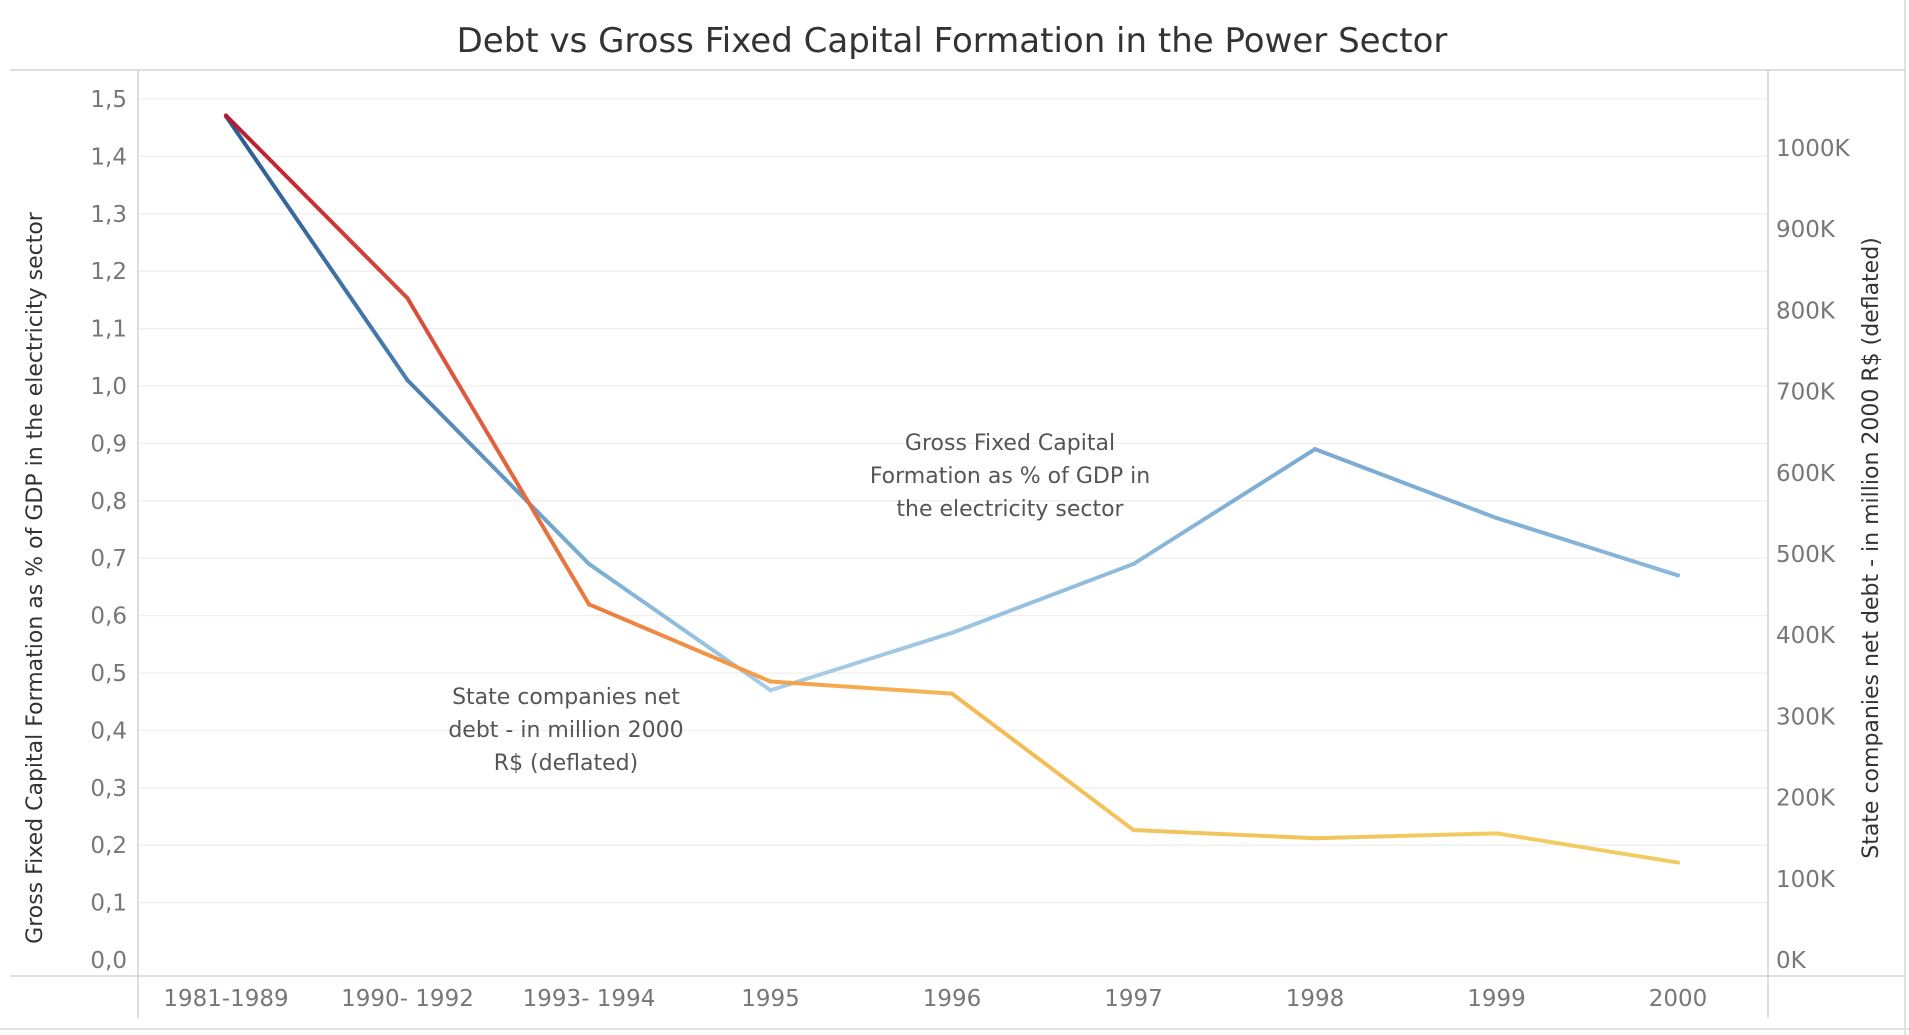 The height and width of the screenshot is (1035, 1909). I want to click on annotation-line: Gross Fixed Capital, so click(1010, 443).